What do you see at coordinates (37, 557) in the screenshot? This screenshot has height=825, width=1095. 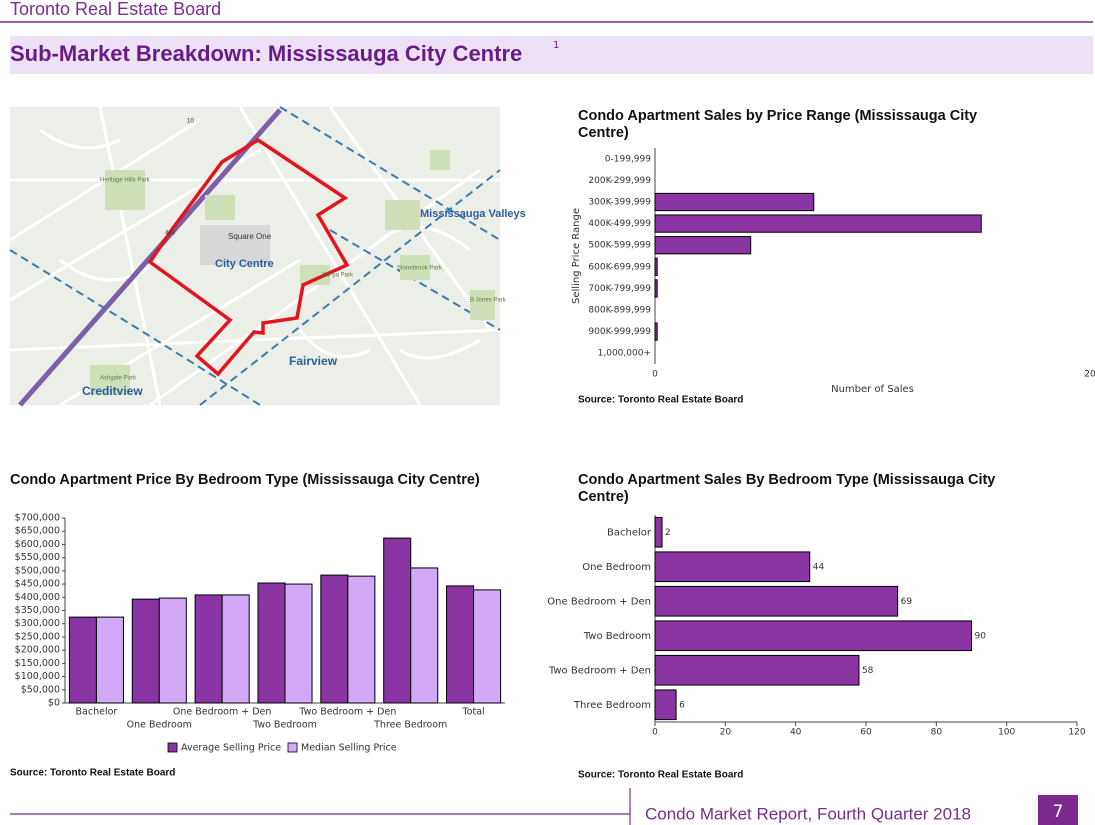 I see `y-tick-label: $550,000` at bounding box center [37, 557].